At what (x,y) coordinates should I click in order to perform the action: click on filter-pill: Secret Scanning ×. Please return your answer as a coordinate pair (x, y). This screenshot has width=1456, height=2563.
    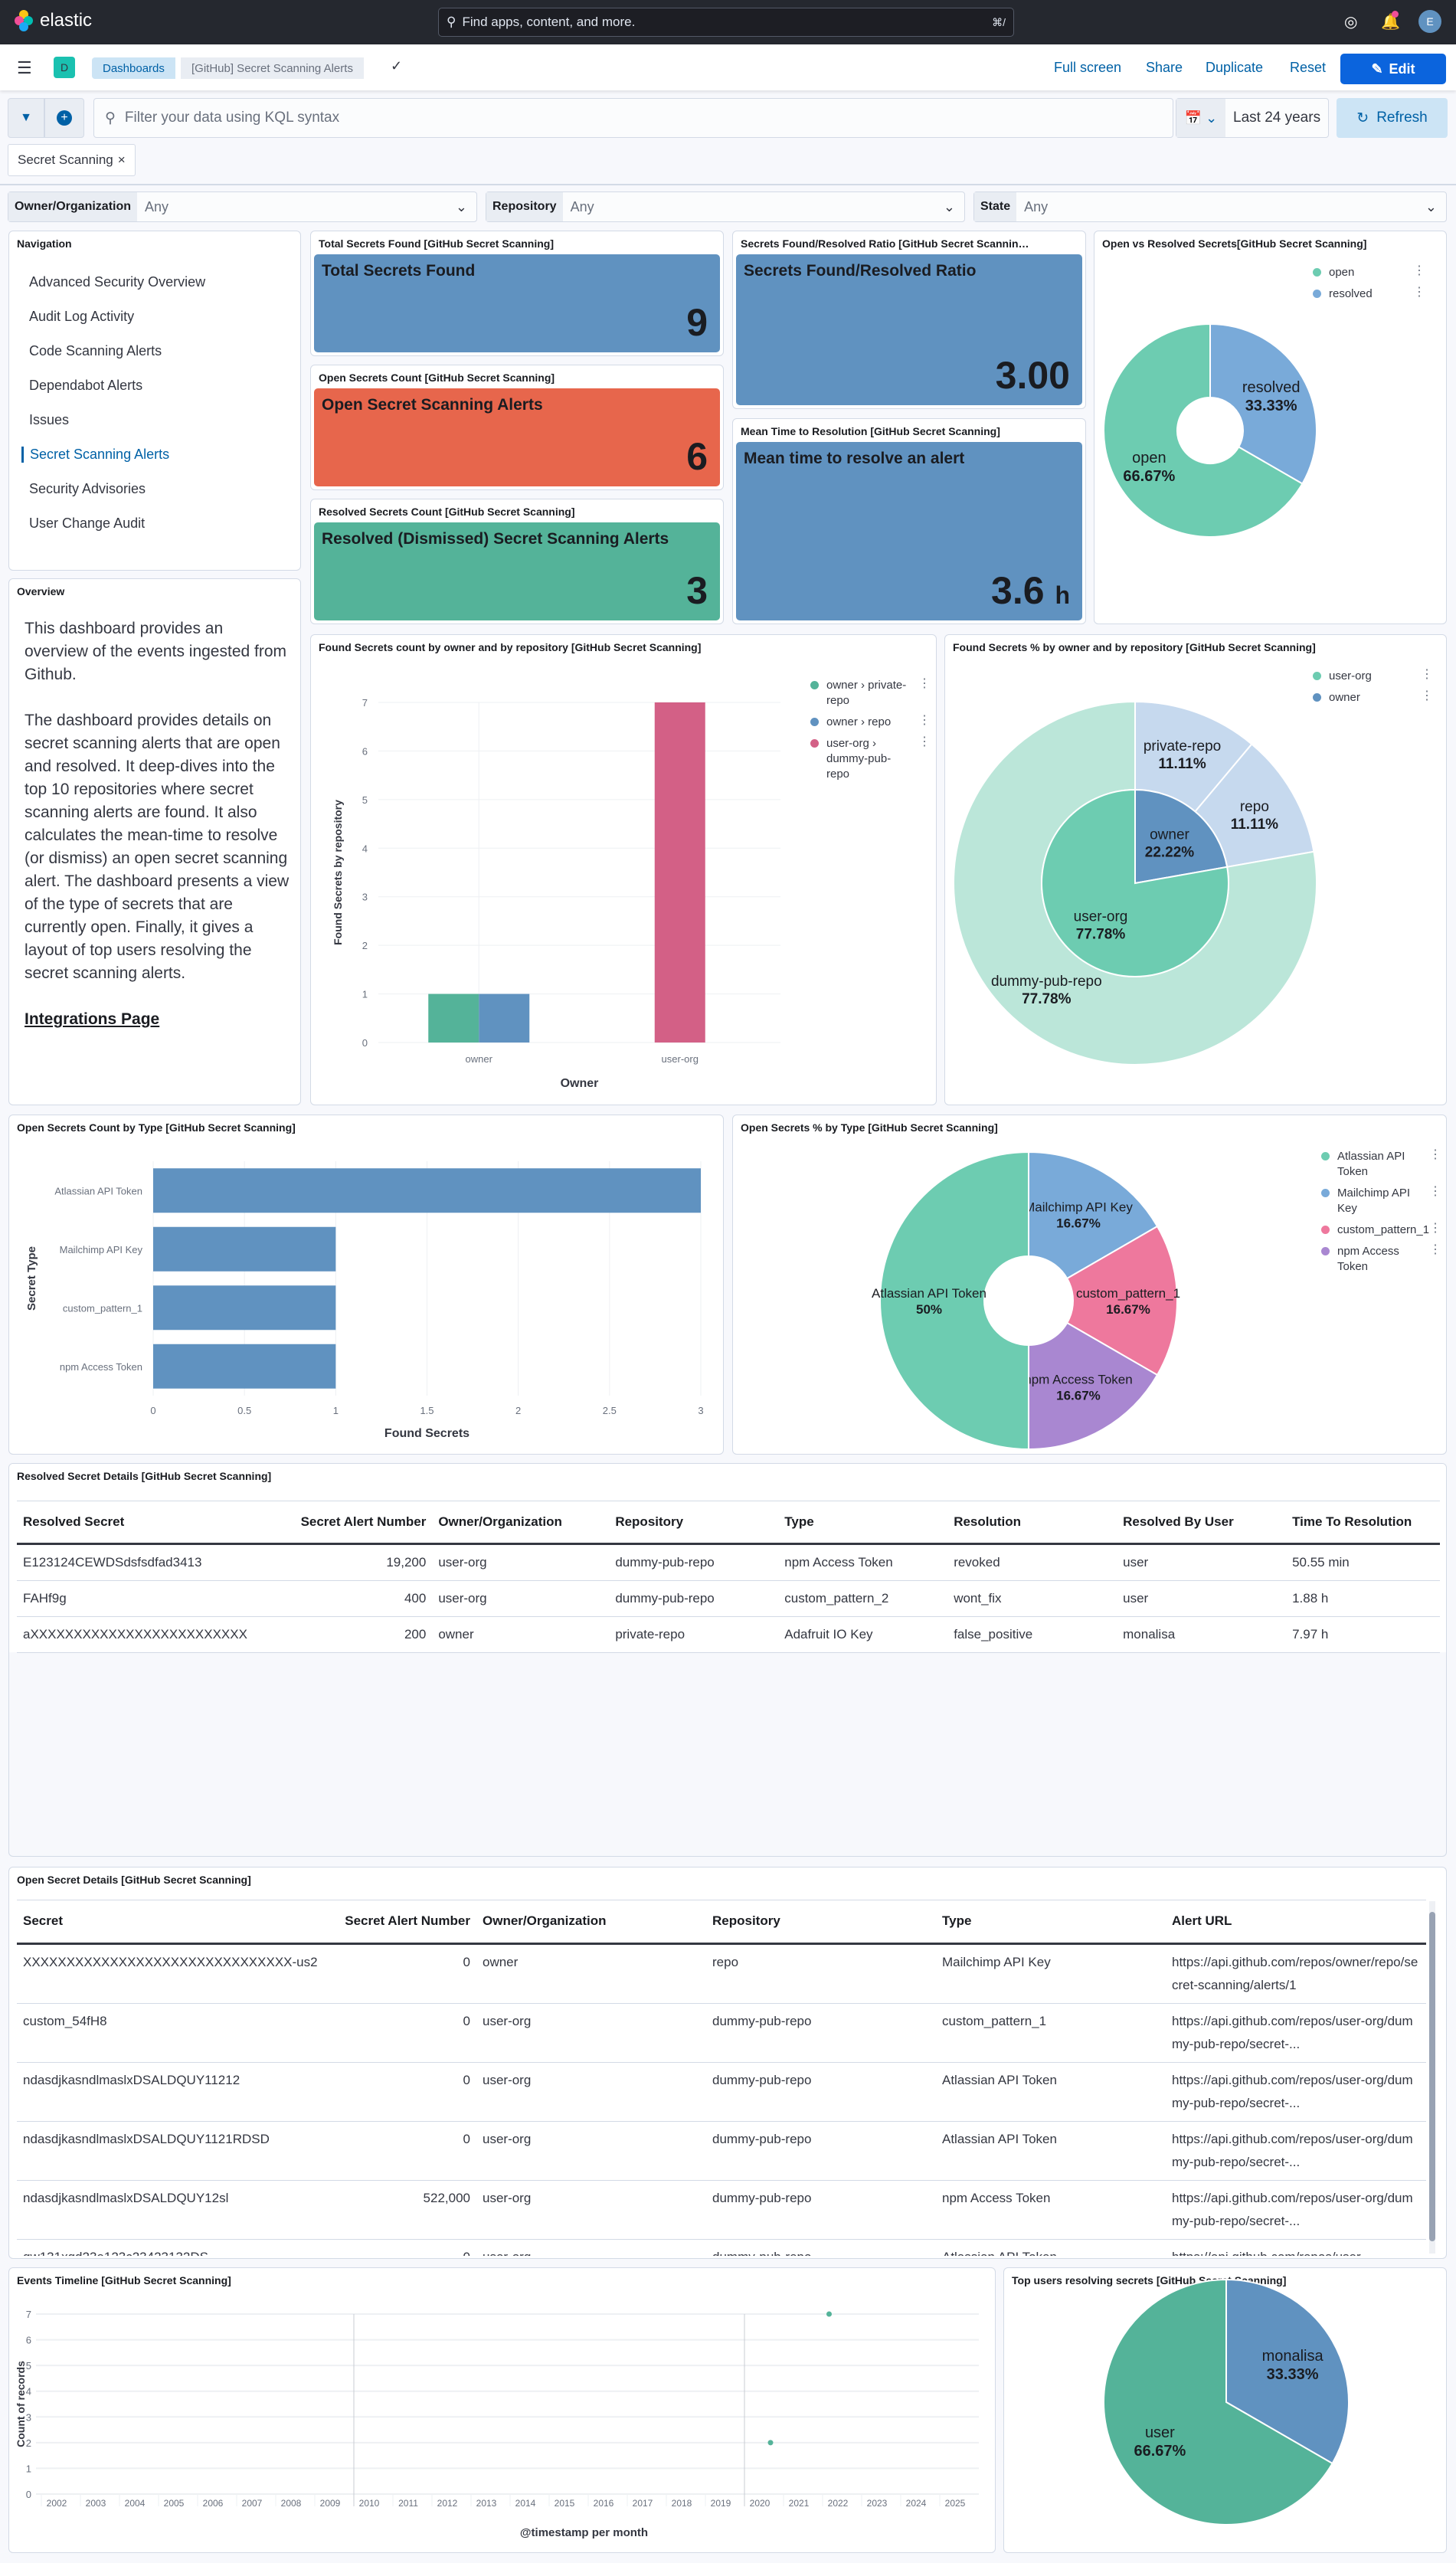
    Looking at the image, I should click on (72, 160).